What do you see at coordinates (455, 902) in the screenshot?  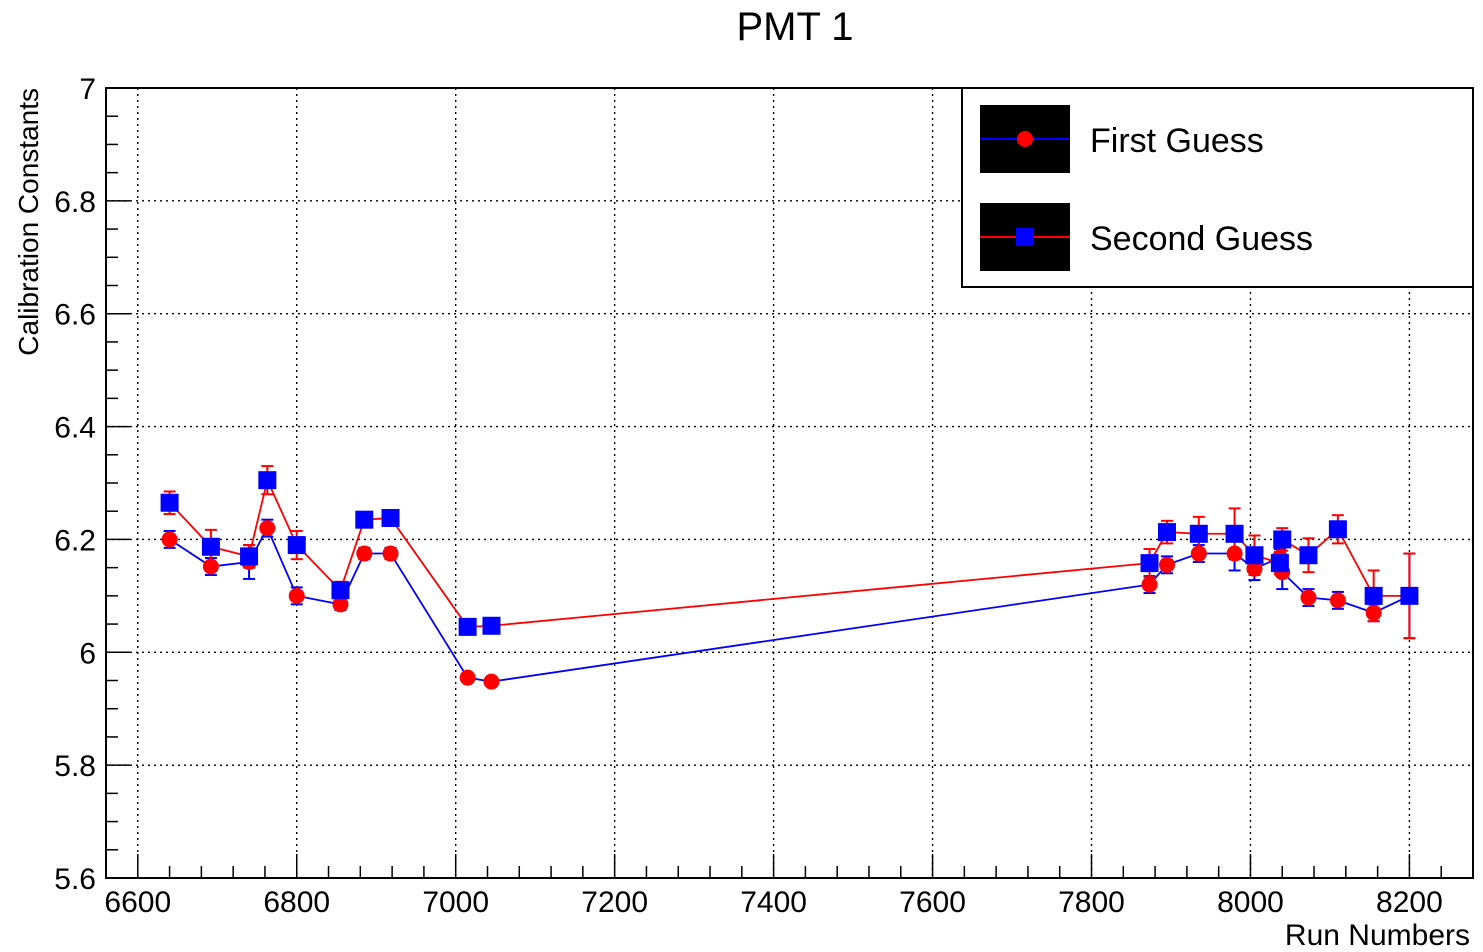 I see `x-tick-label: 7000` at bounding box center [455, 902].